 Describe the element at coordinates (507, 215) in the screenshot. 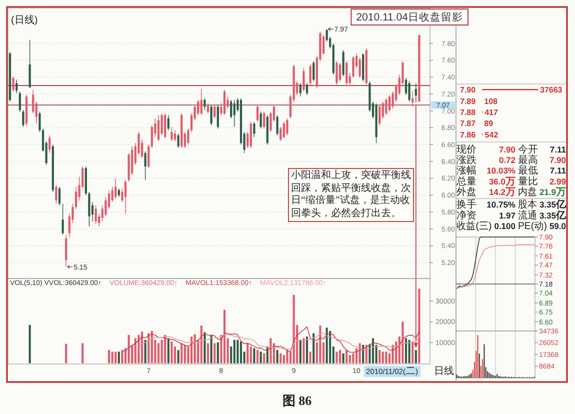

I see `text: 1.97` at that location.